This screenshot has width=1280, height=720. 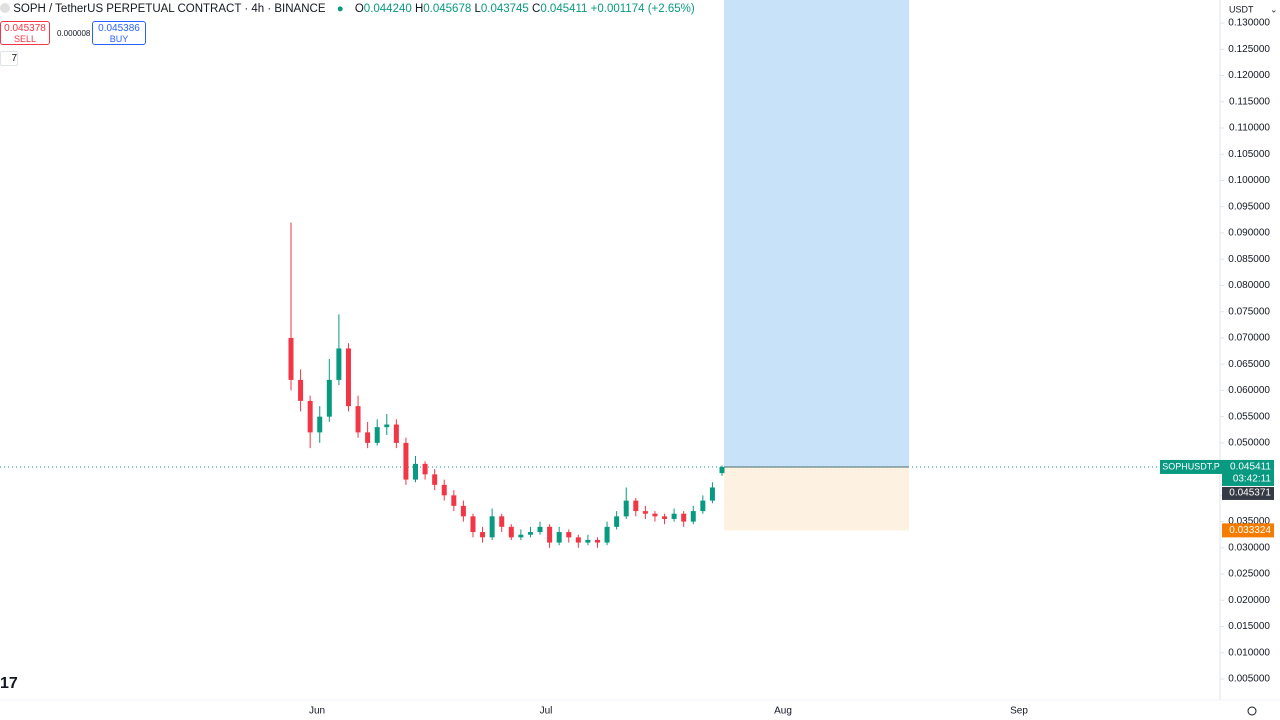 I want to click on y-tick-label: 0.085000, so click(x=1249, y=259).